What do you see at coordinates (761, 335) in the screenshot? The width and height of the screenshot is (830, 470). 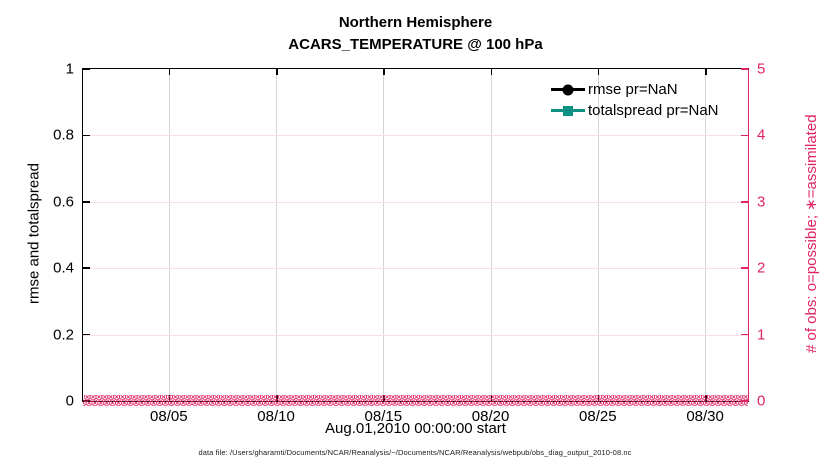 I see `right-tick-label: 1` at bounding box center [761, 335].